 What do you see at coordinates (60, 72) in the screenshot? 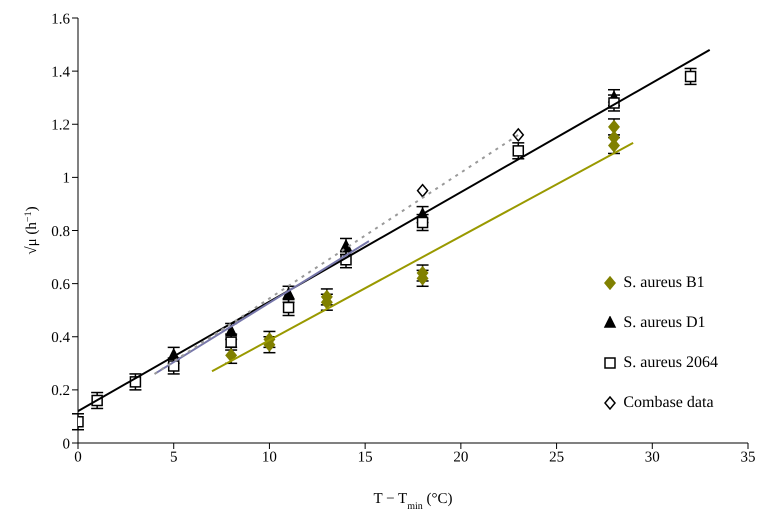
I see `y-tick-label: 1.4` at bounding box center [60, 72].